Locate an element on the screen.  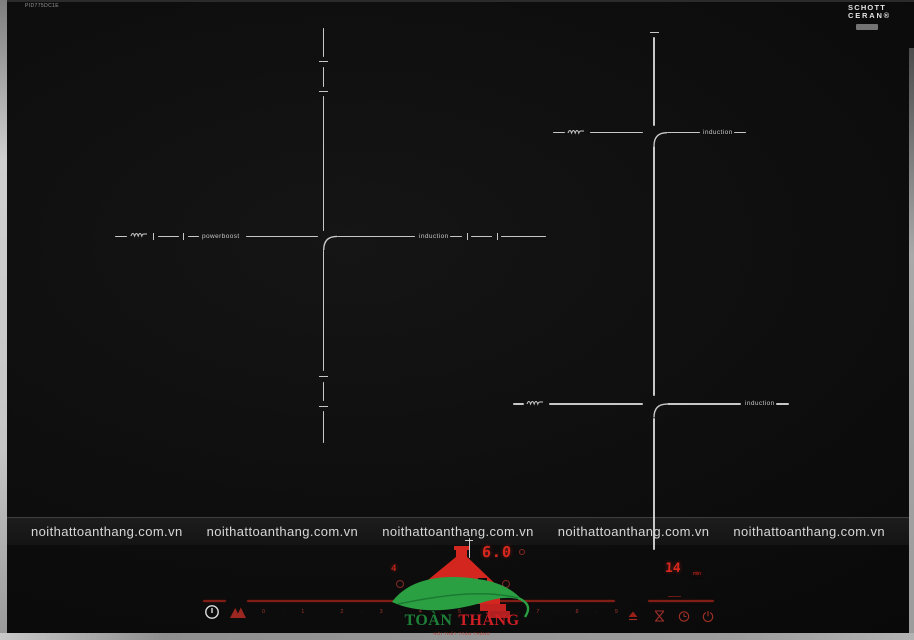
schott-ceran-logo: SCHOTT CERAN® is located at coordinates (869, 16).